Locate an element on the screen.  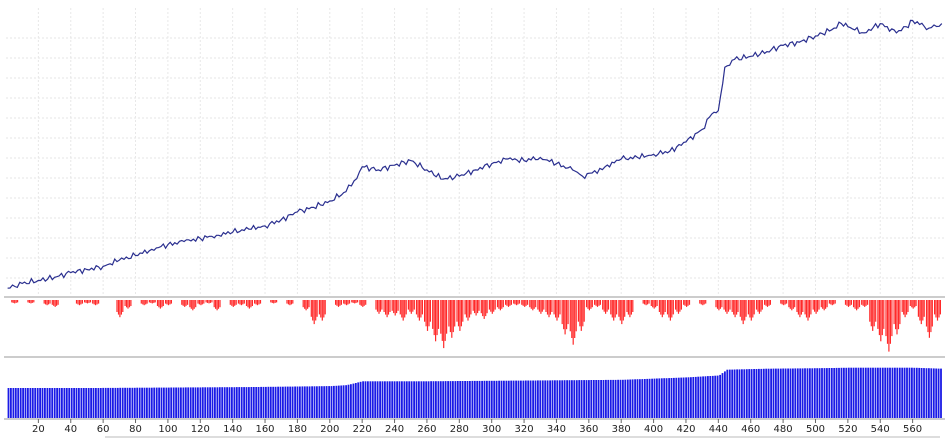
x-axis-tick-label: 180 is located at coordinates (297, 429).